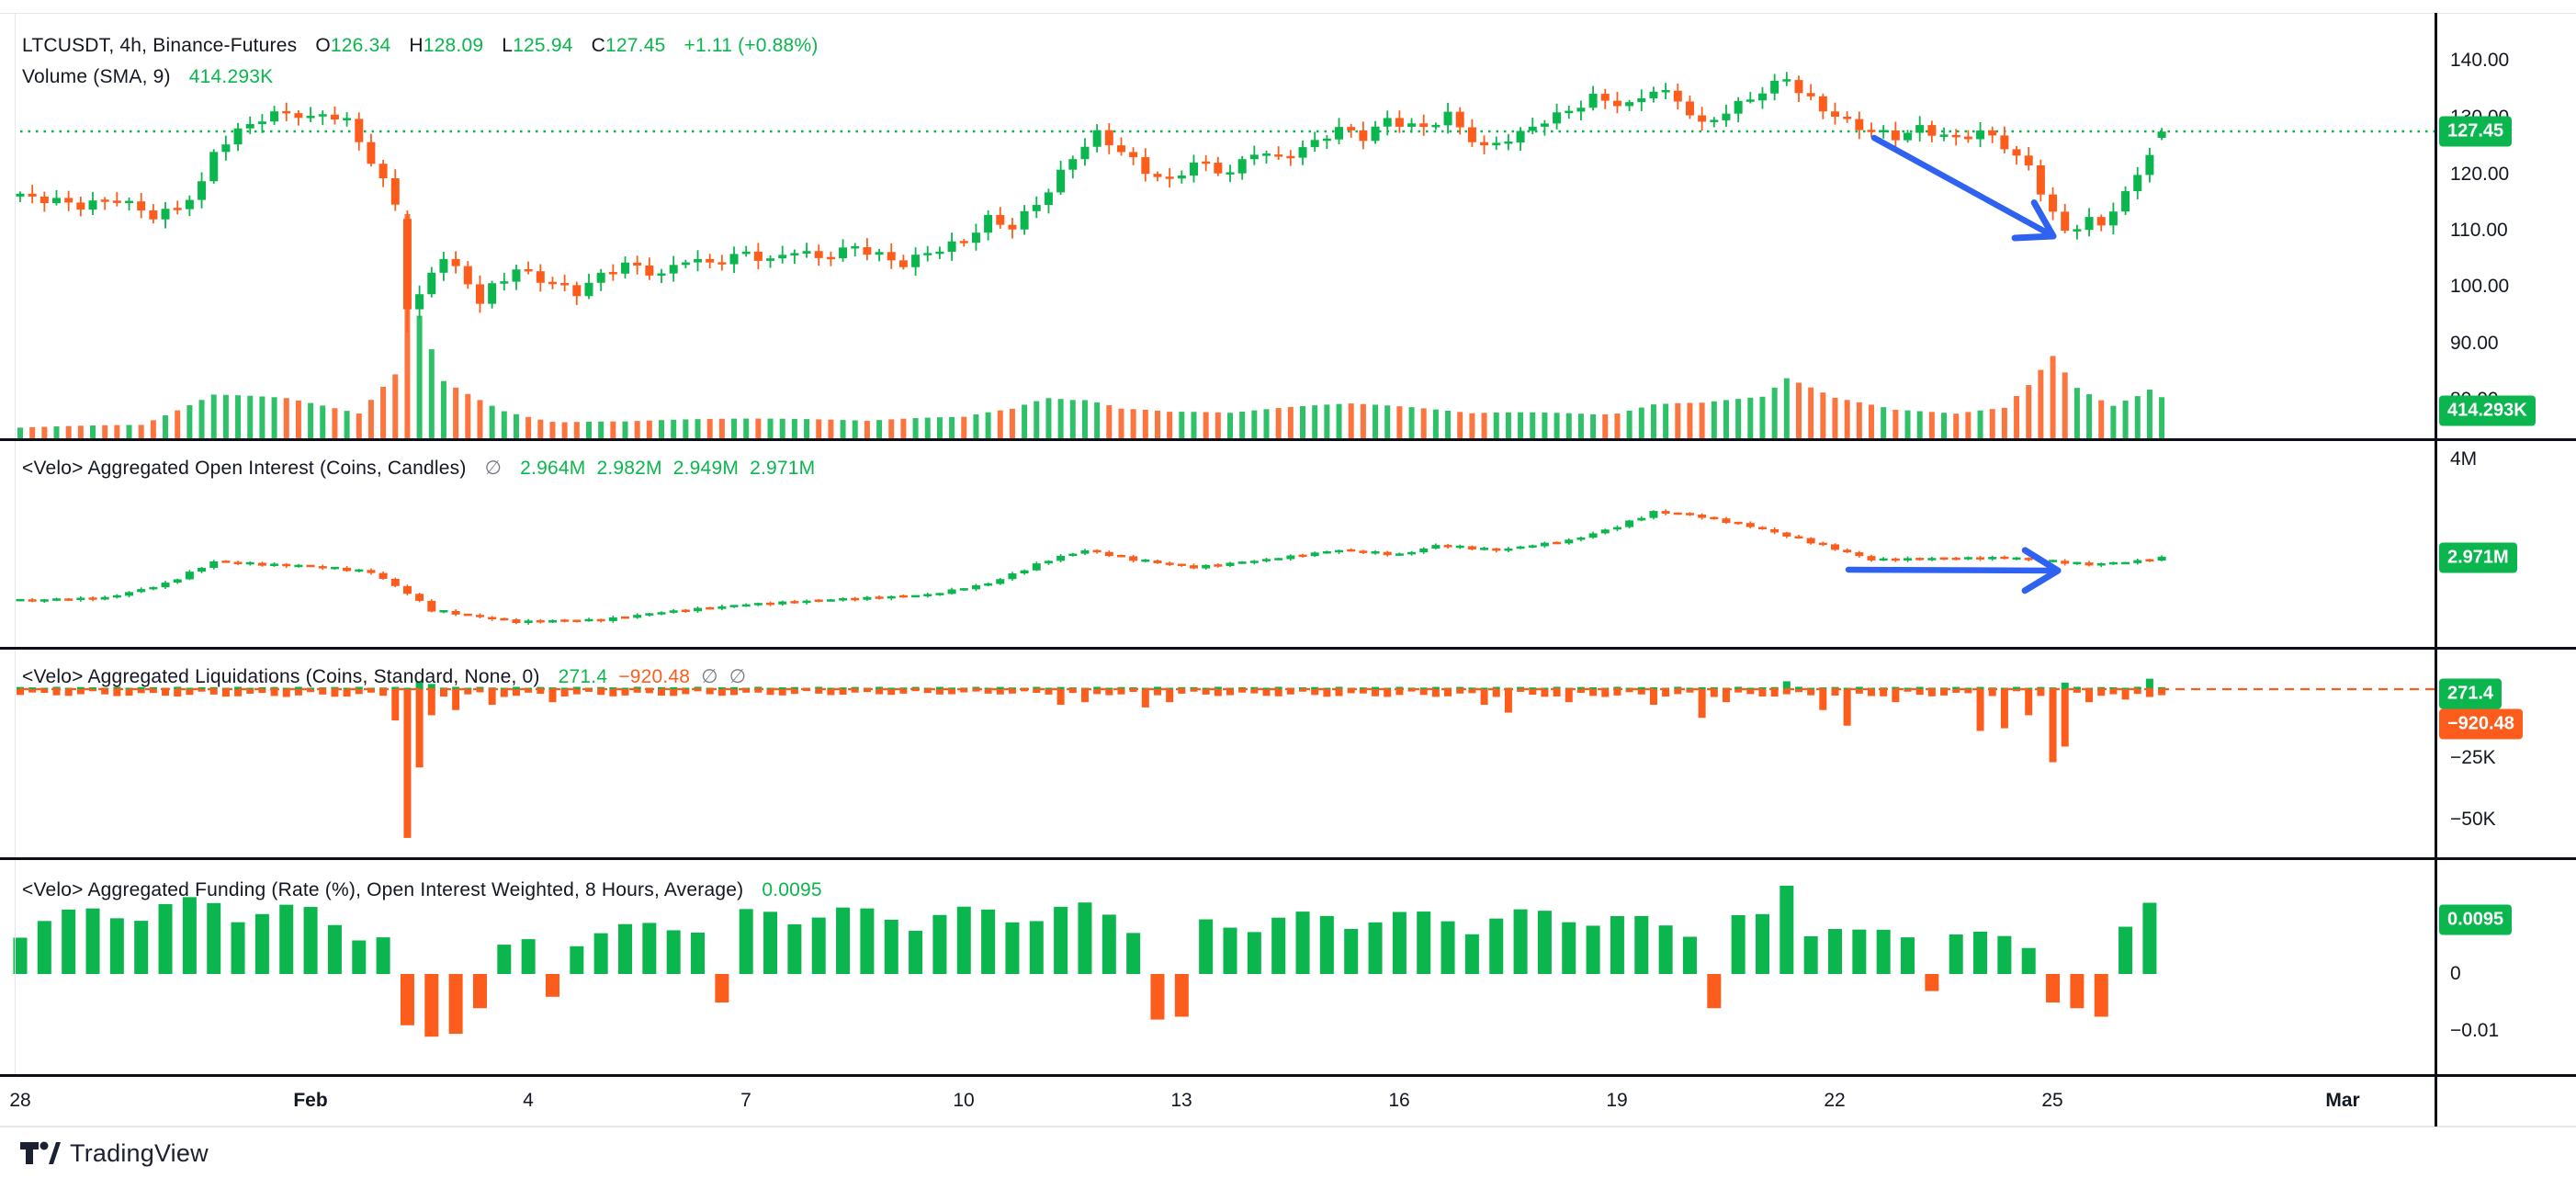 The width and height of the screenshot is (2576, 1189). What do you see at coordinates (453, 45) in the screenshot?
I see `high-value: 128.09` at bounding box center [453, 45].